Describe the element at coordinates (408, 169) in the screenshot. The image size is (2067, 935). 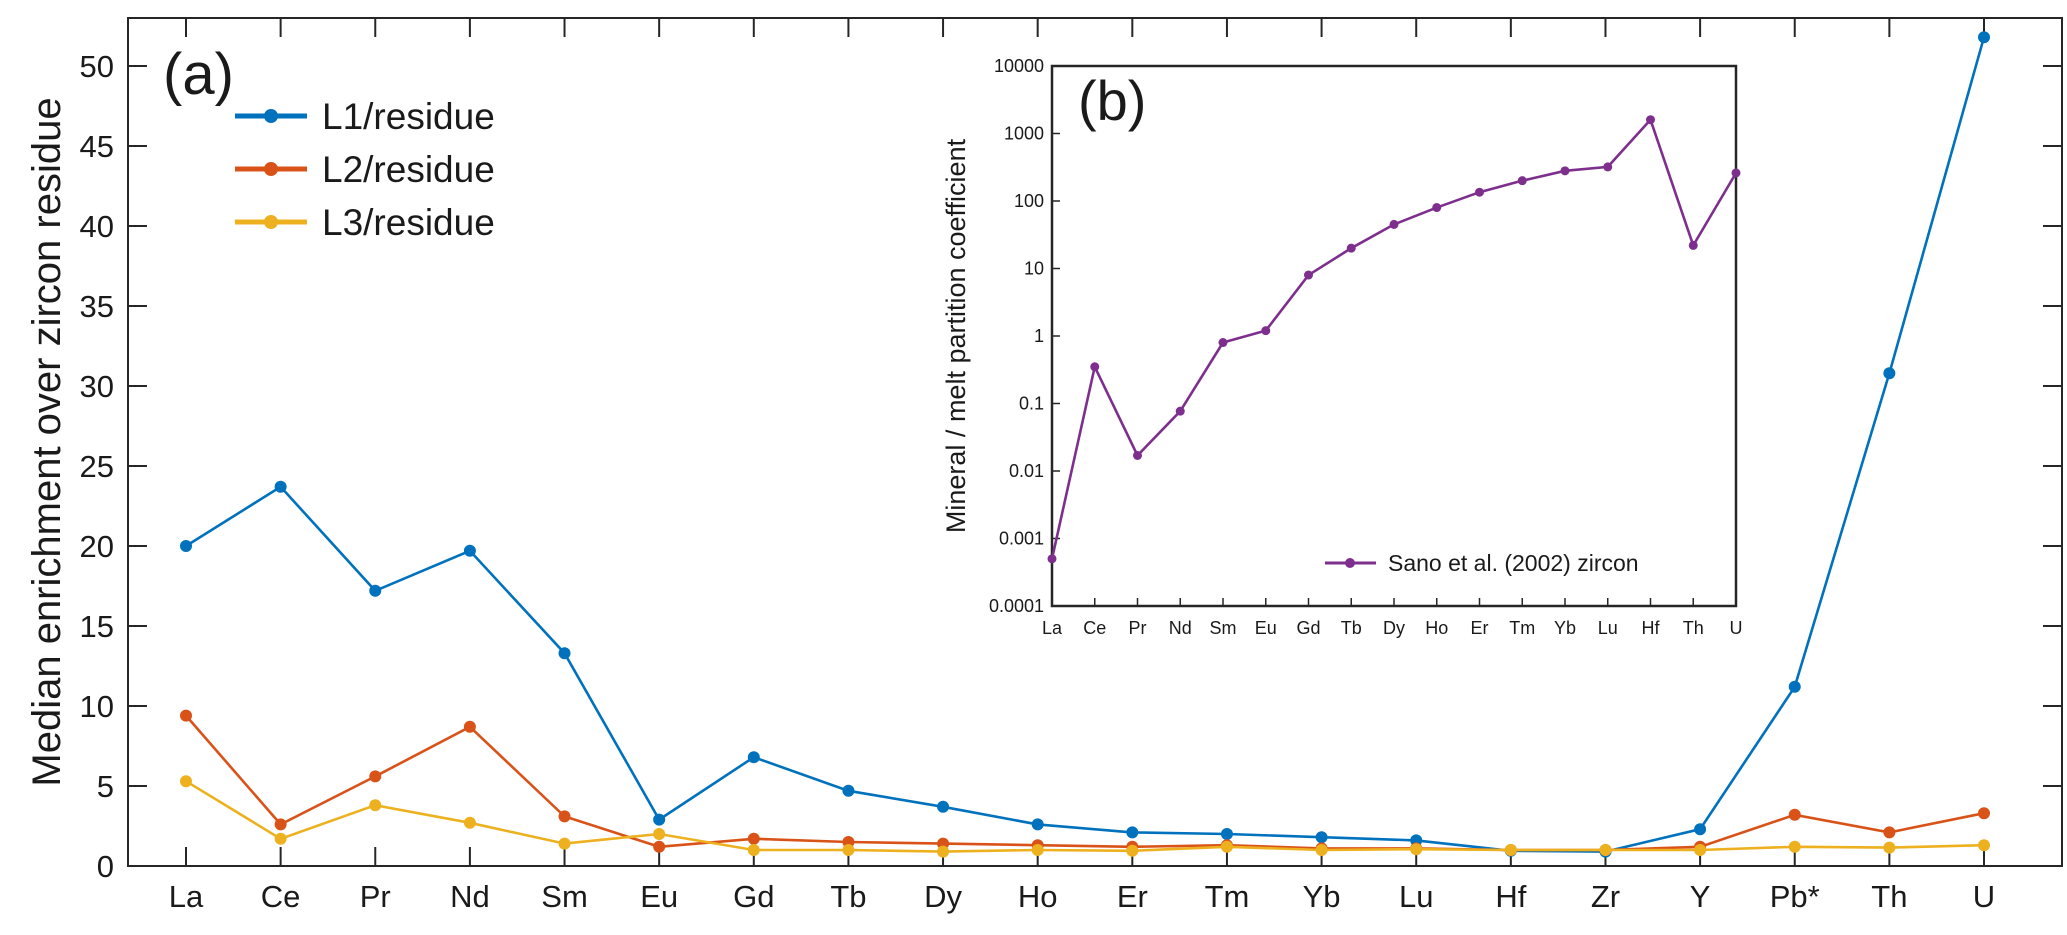
I see `legend-label: L2/residue` at that location.